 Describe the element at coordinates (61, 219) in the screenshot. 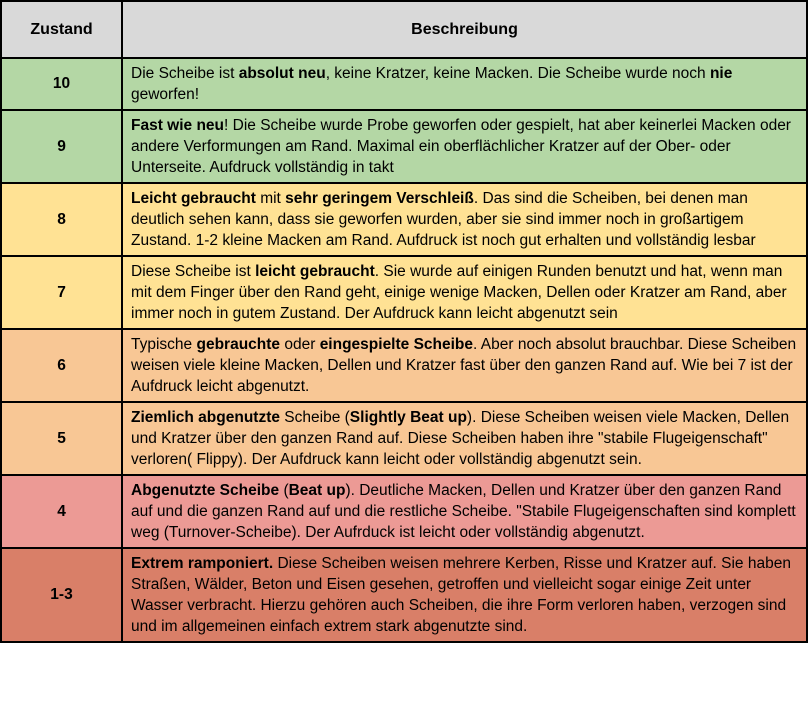

I see `condition-cell: 8` at that location.